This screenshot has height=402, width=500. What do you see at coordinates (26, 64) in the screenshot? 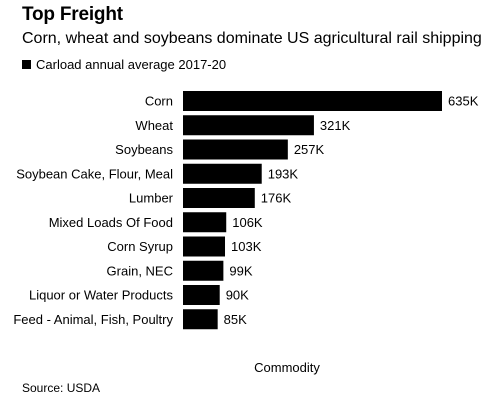
I see `legend-swatch` at bounding box center [26, 64].